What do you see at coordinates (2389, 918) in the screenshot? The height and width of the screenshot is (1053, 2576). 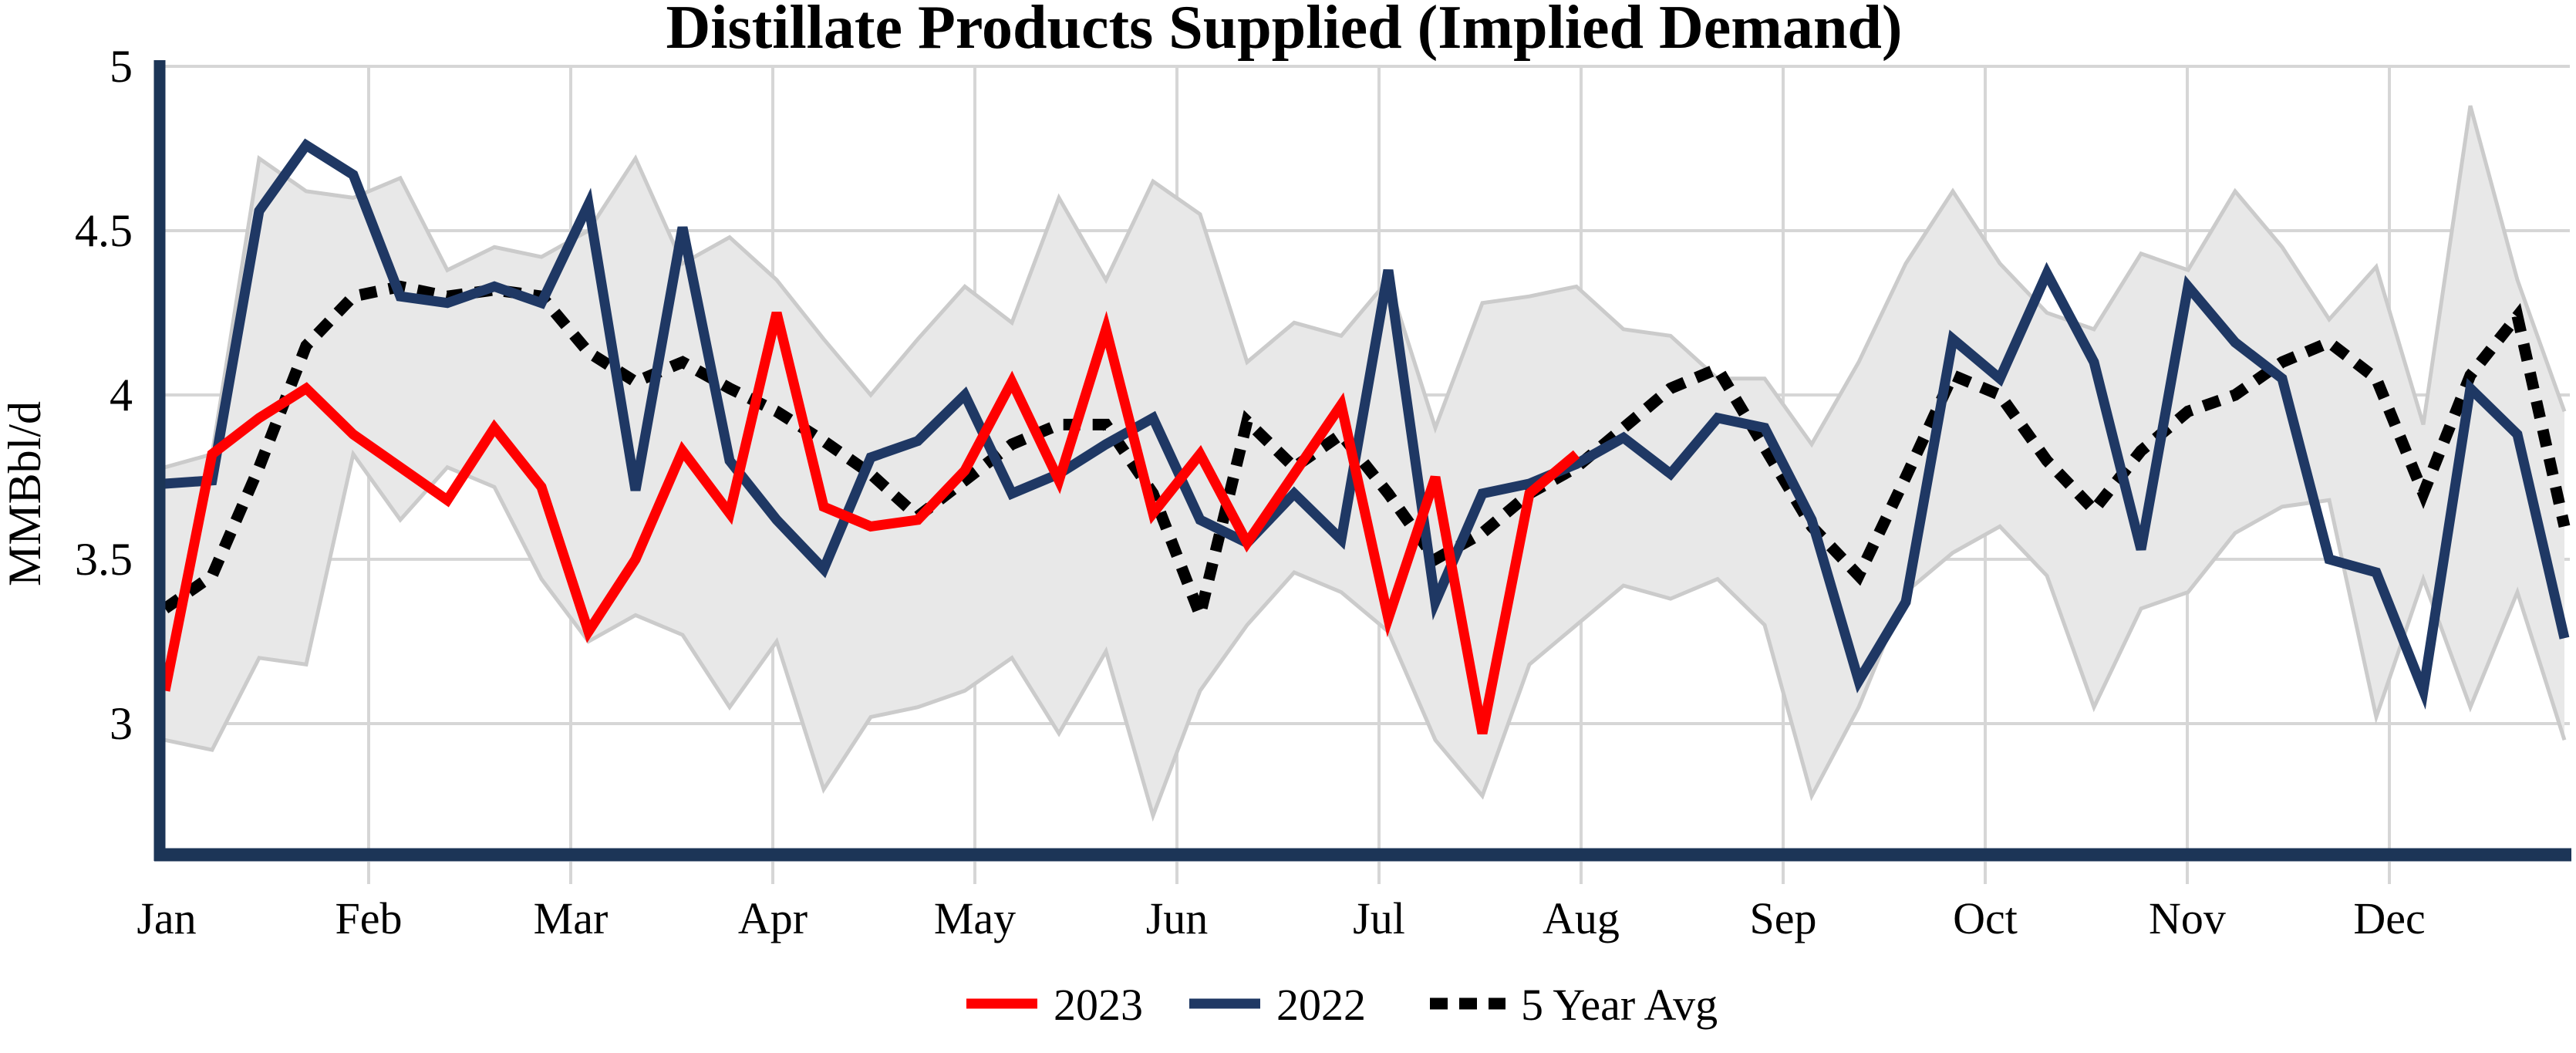 I see `month-label: Dec` at bounding box center [2389, 918].